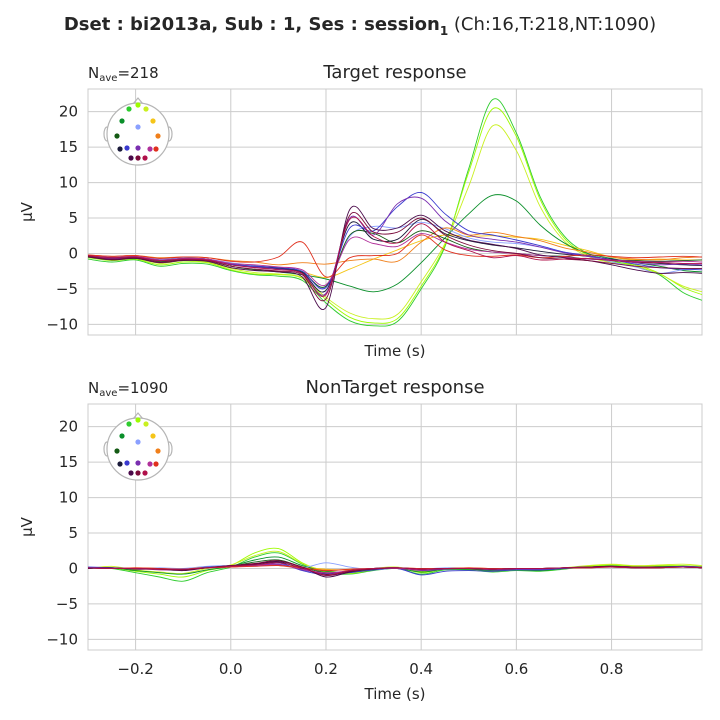  What do you see at coordinates (516, 669) in the screenshot?
I see `x-tick-label: 0.6` at bounding box center [516, 669].